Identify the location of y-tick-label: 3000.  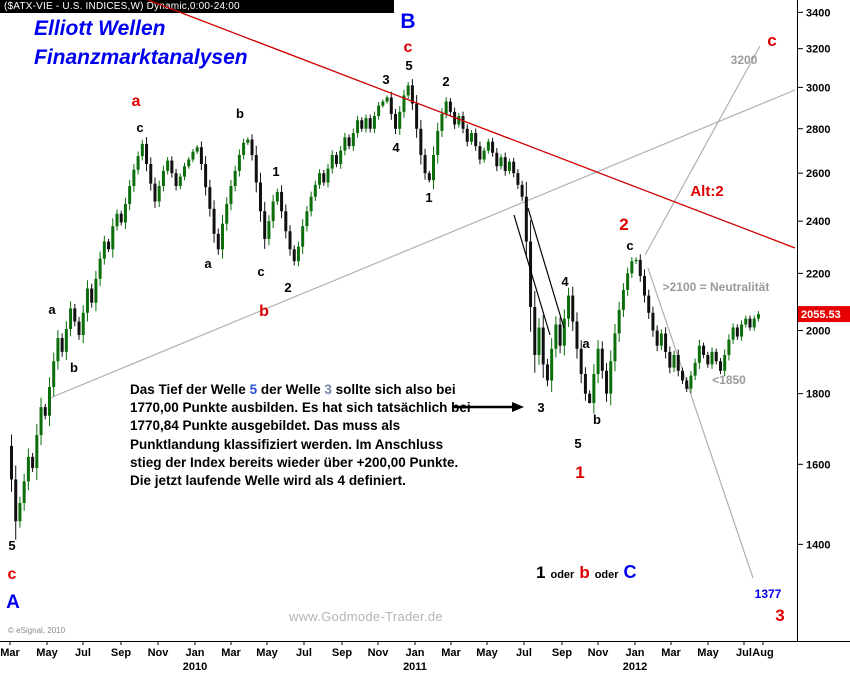
(818, 88).